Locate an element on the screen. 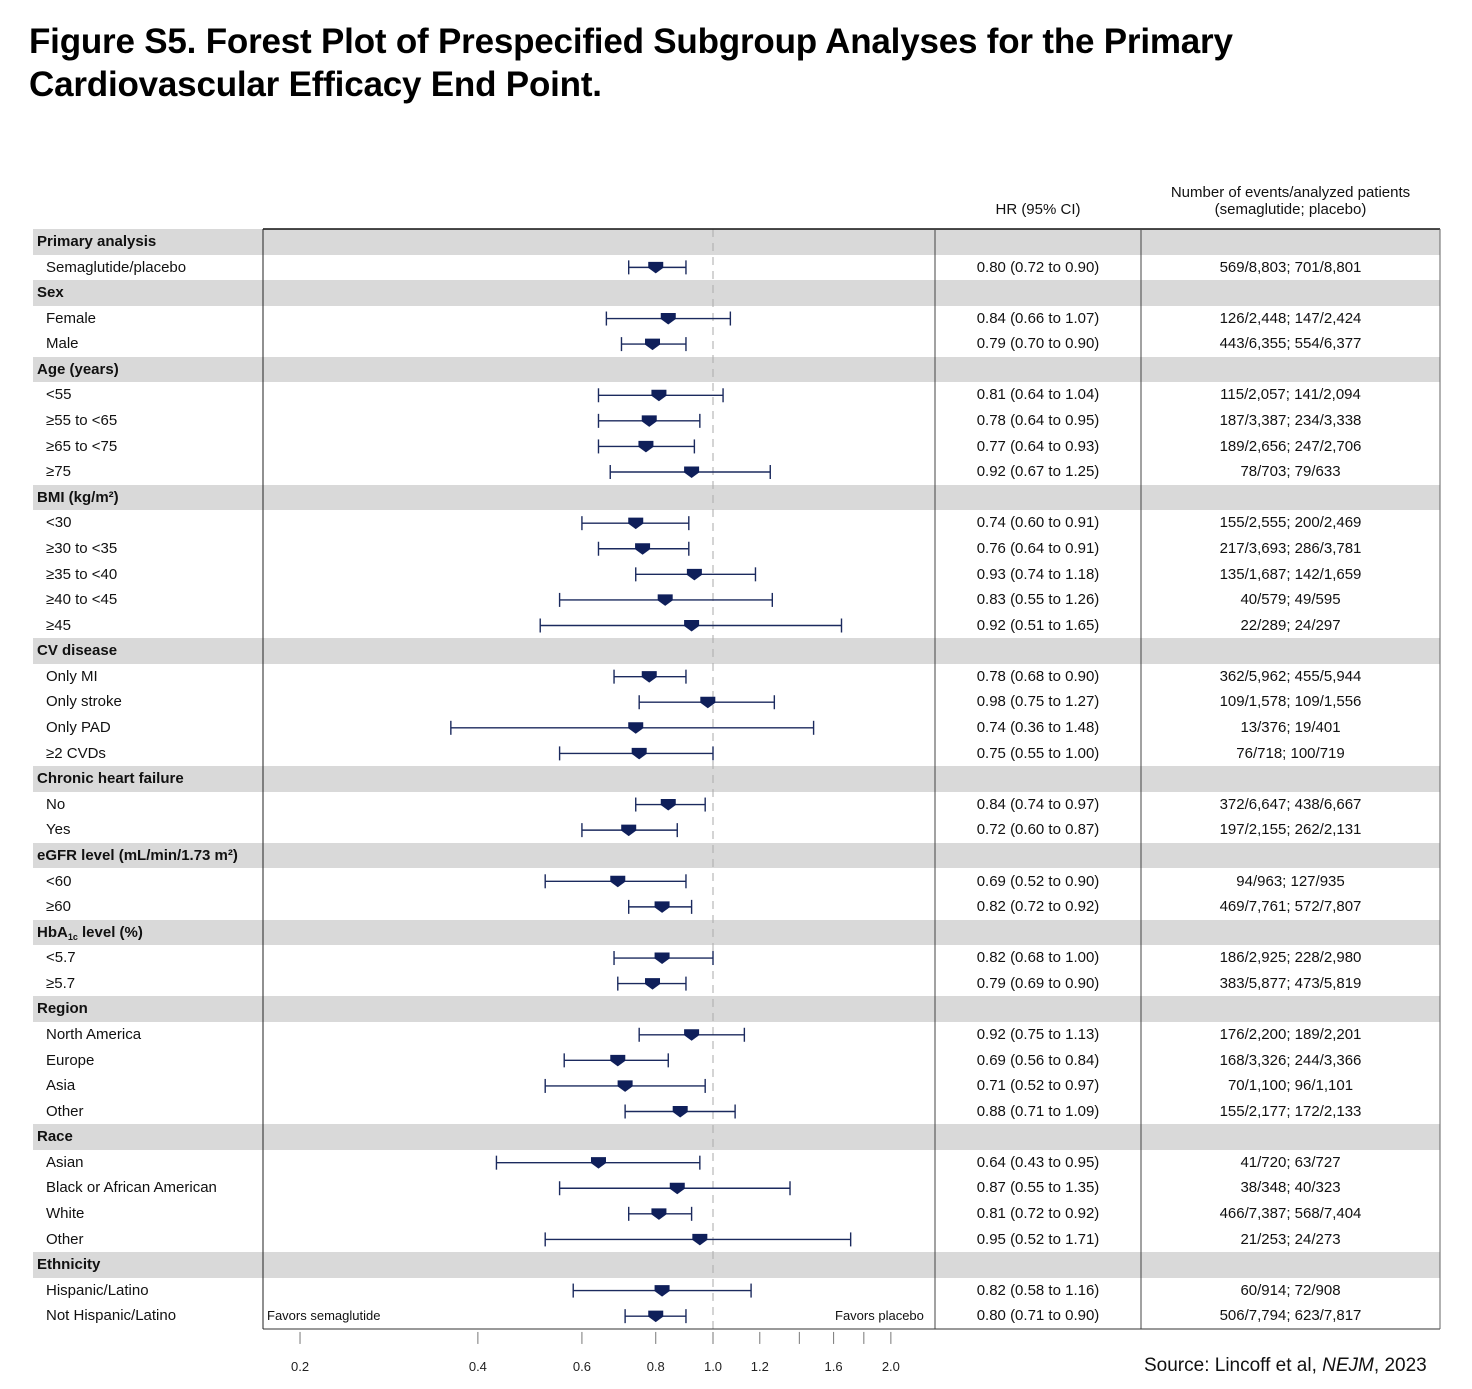  subgroup-row: ≥45 0.92 (0.51 to 1.65) 22/289; 24/297 is located at coordinates (736, 626).